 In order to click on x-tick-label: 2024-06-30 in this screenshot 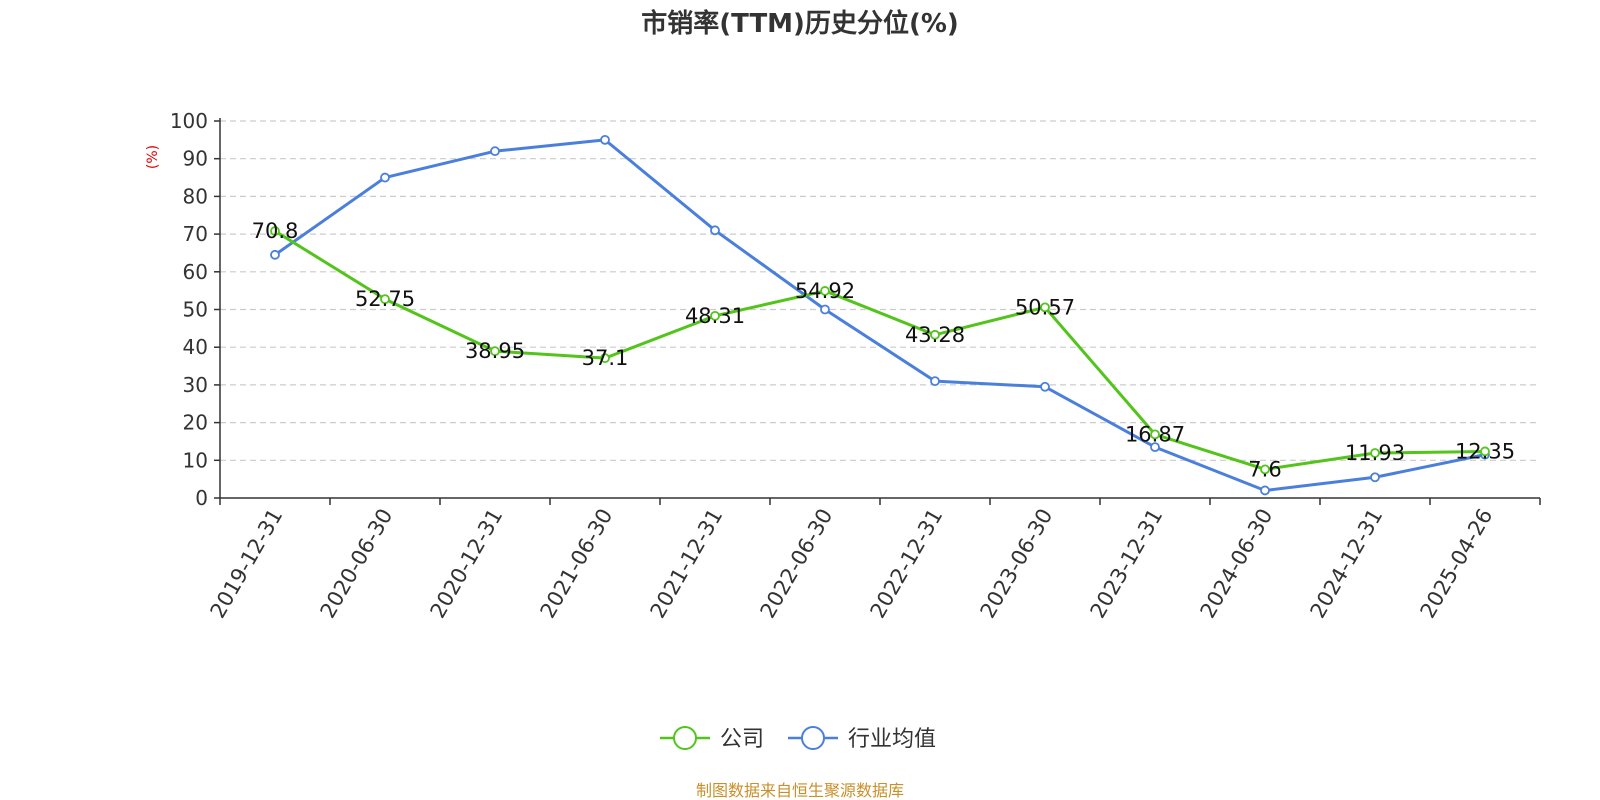, I will do `click(1237, 564)`.